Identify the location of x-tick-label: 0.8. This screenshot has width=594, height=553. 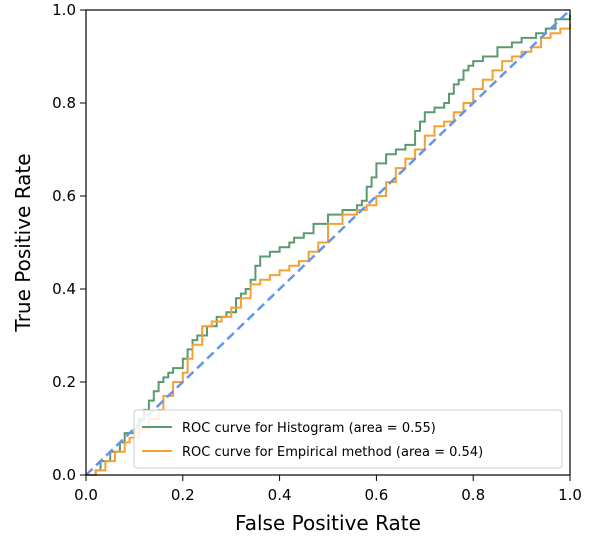
(473, 495).